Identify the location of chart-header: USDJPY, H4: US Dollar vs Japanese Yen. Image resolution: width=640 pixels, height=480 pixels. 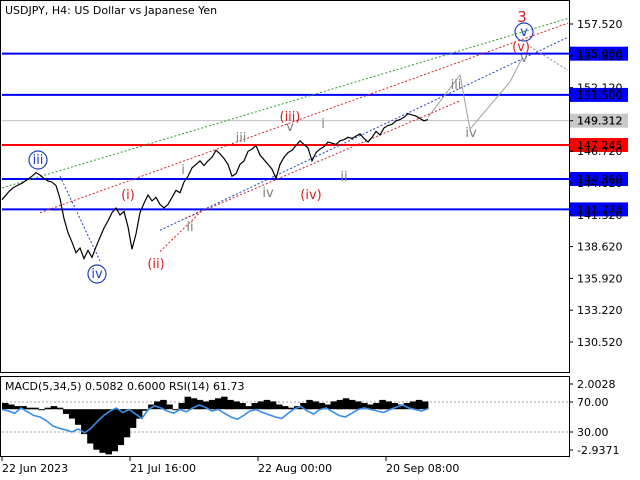
(111, 10).